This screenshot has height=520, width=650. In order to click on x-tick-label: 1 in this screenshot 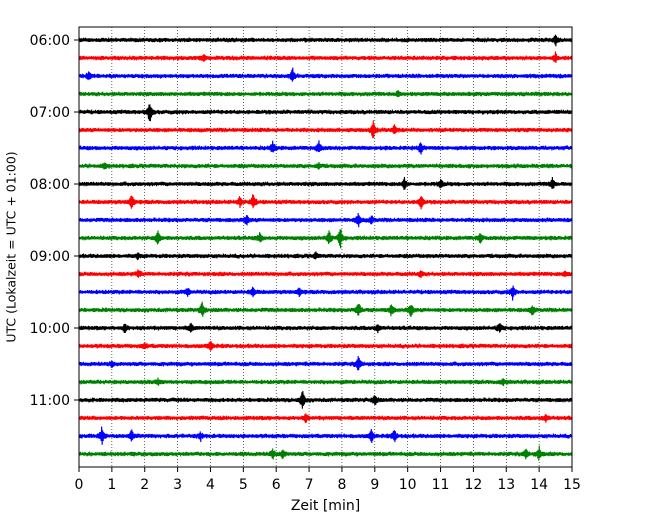, I will do `click(111, 485)`.